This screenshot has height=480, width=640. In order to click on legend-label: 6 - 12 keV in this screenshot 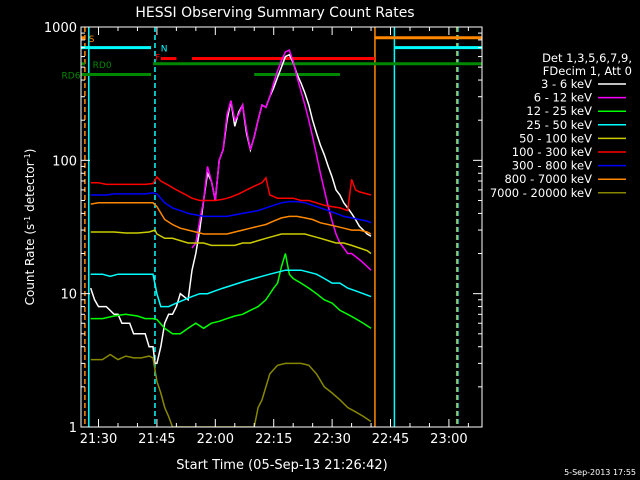, I will do `click(563, 98)`.